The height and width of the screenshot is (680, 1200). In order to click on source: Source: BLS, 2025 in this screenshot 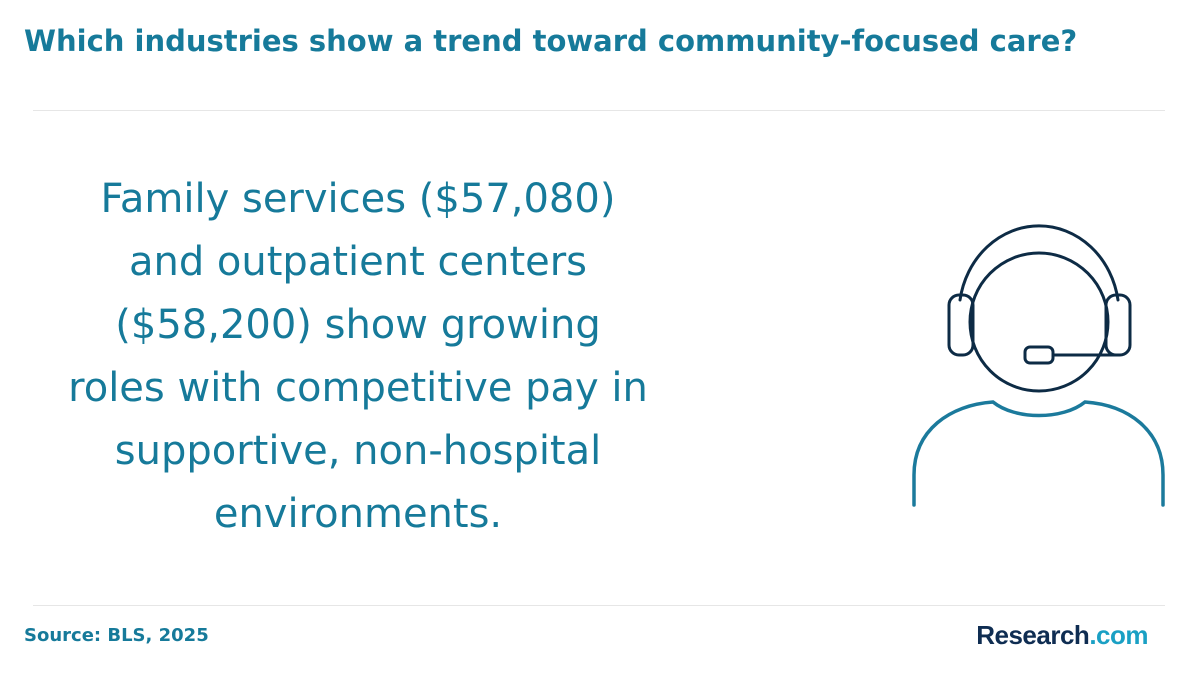, I will do `click(116, 635)`.